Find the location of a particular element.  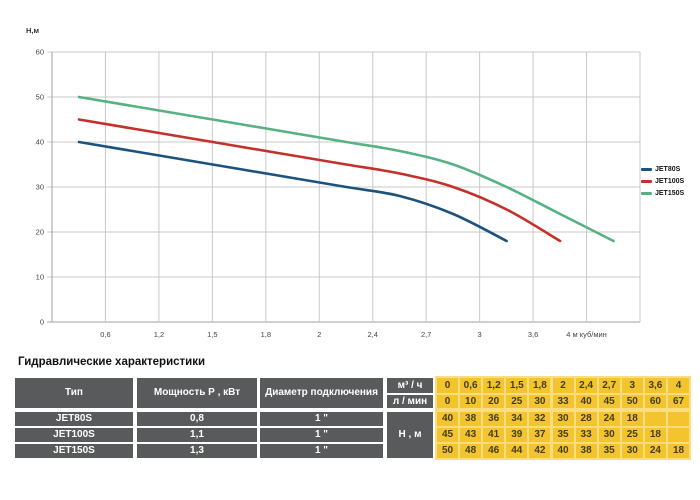

pump-power: 0,8 is located at coordinates (197, 419).